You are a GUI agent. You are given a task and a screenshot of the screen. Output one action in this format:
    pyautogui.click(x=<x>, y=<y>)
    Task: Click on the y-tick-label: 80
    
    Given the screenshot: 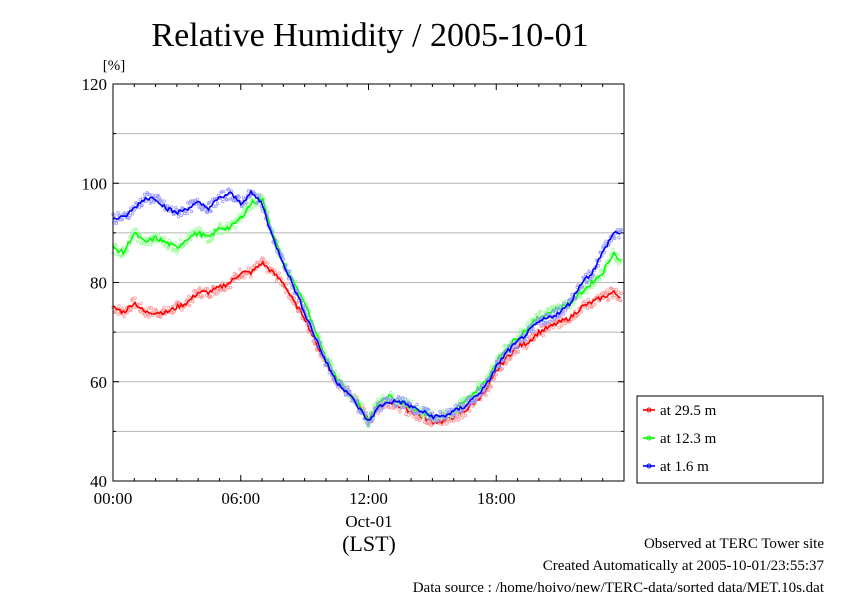 What is the action you would take?
    pyautogui.click(x=98, y=283)
    